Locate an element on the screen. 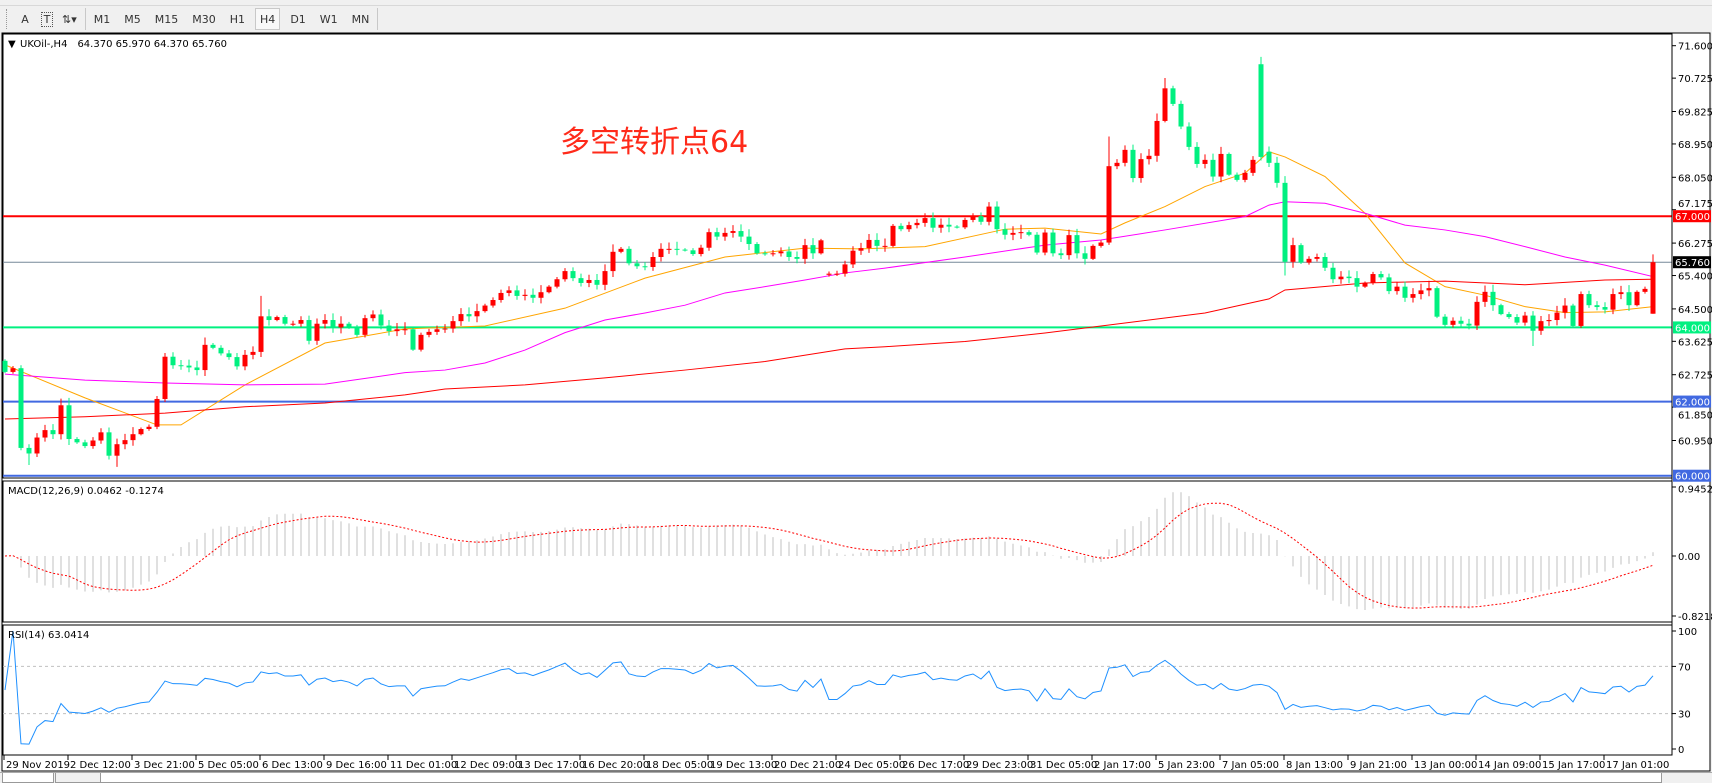 Image resolution: width=1712 pixels, height=783 pixels. annotation-text: 多空转折点64 is located at coordinates (654, 142).